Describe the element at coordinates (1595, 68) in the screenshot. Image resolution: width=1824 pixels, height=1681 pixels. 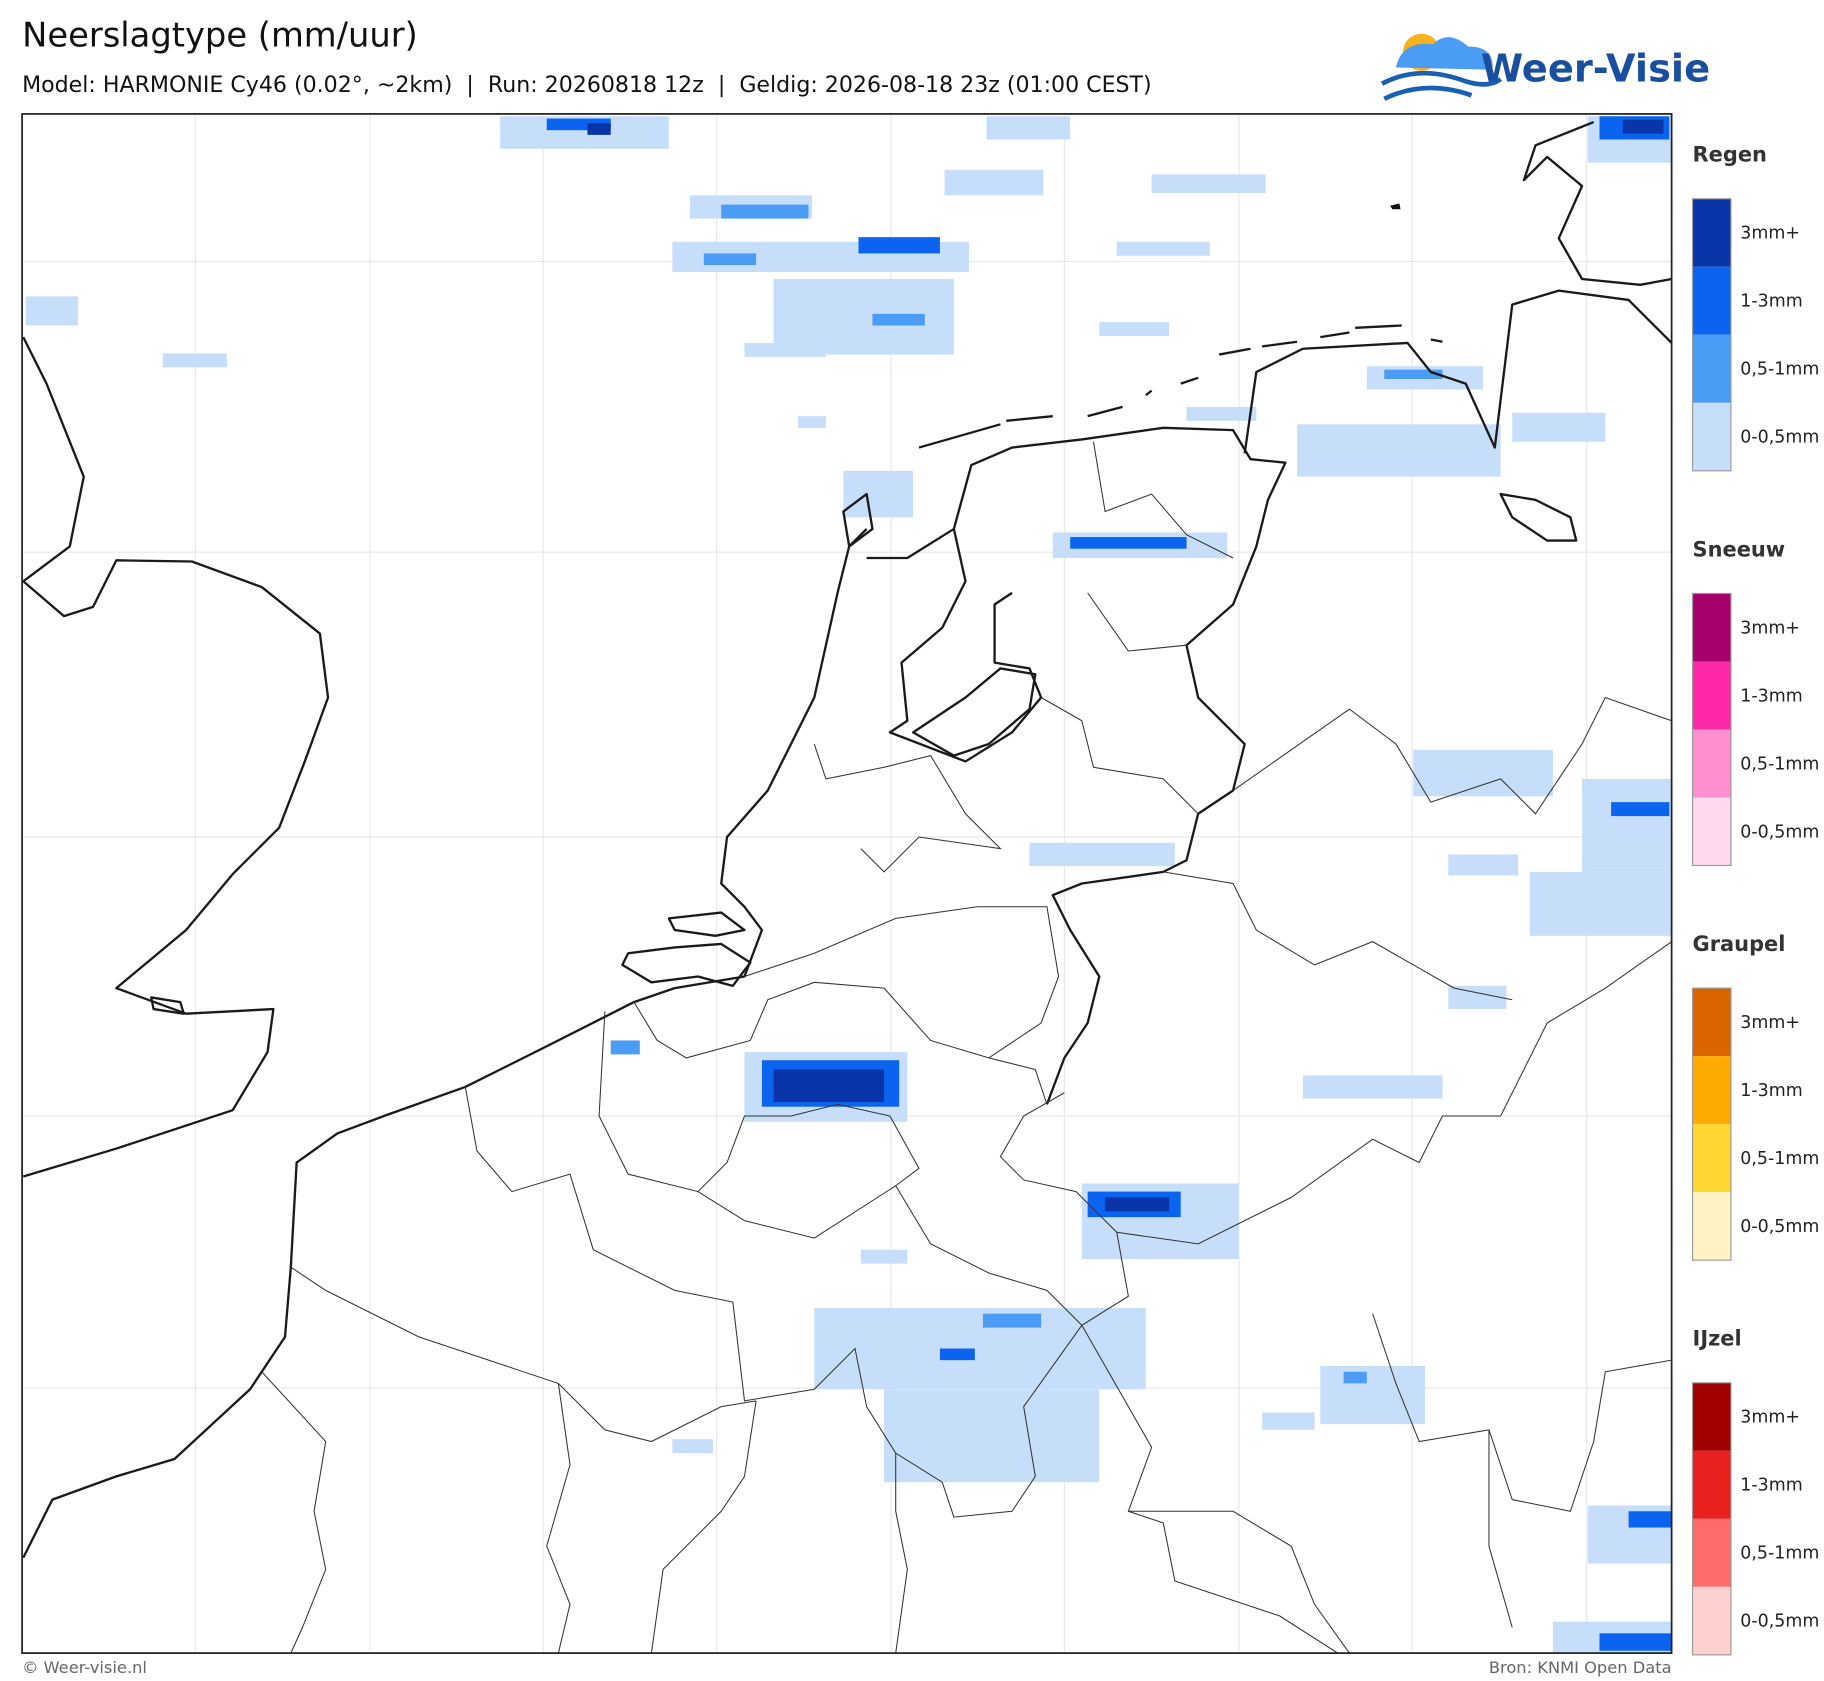
I see `logo-text: Weer-Visie` at that location.